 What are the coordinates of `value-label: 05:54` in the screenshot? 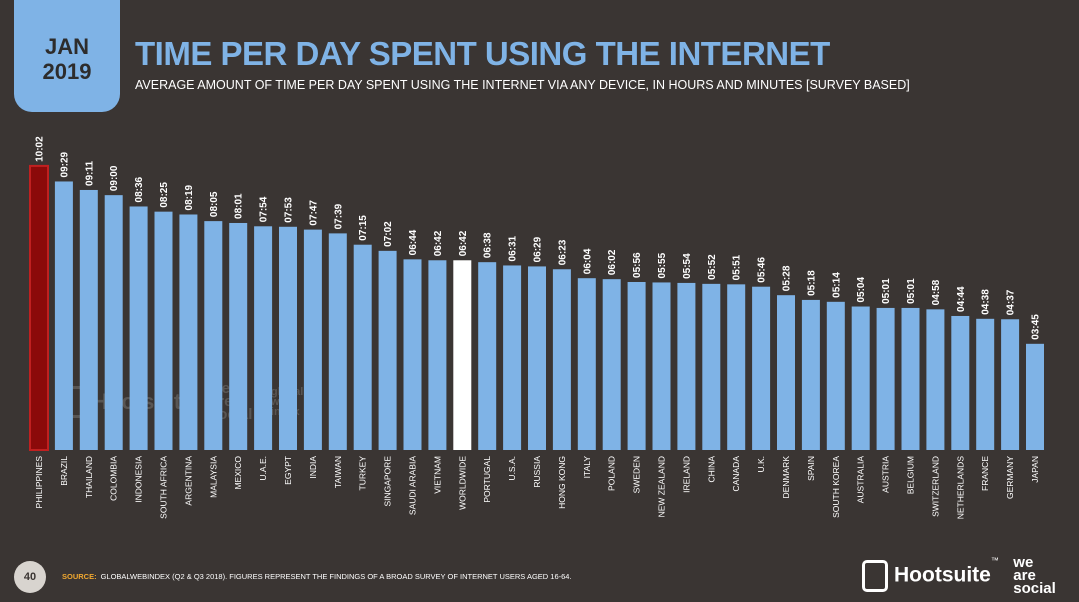 It's located at (687, 266).